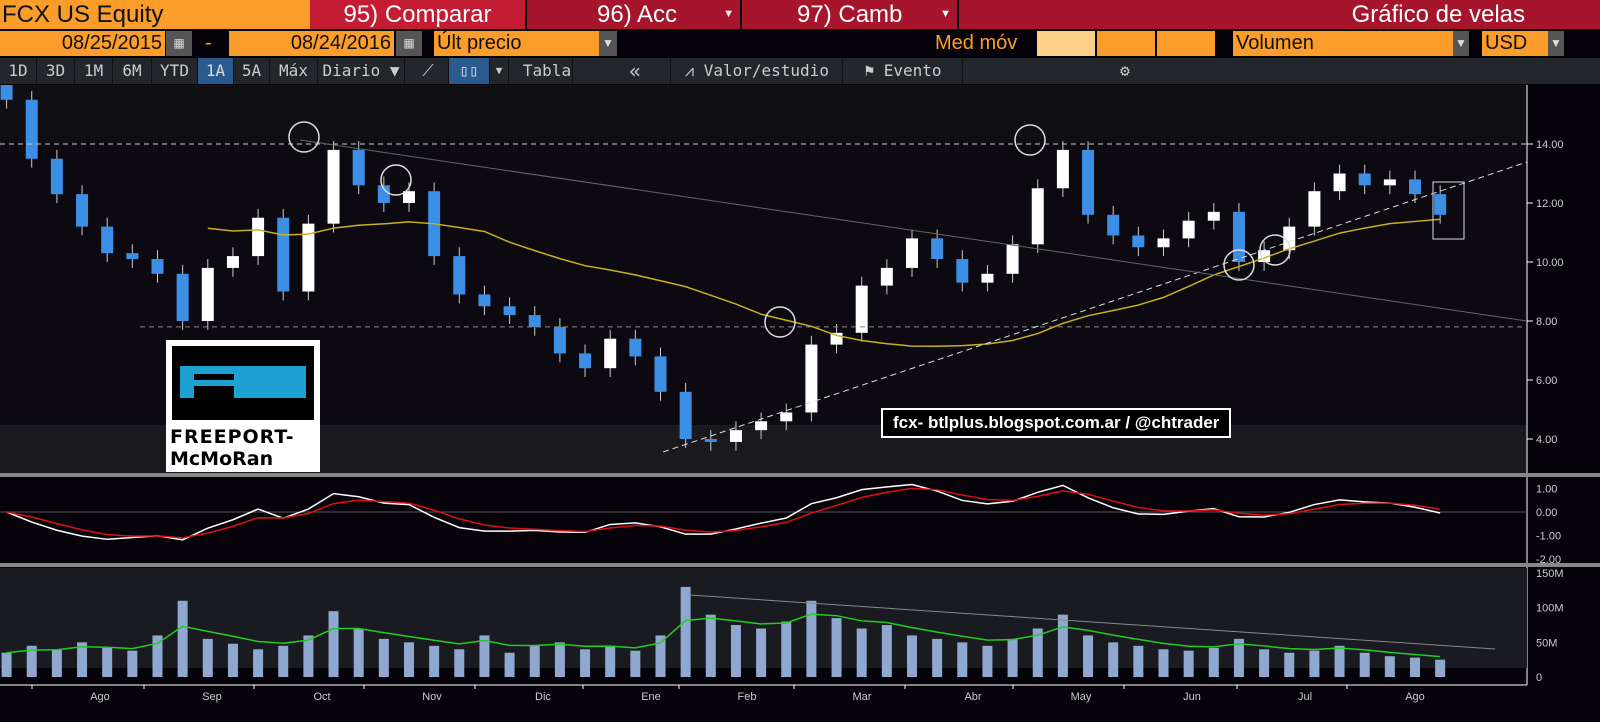  What do you see at coordinates (82, 43) in the screenshot?
I see `start-date-input: 08/25/2015` at bounding box center [82, 43].